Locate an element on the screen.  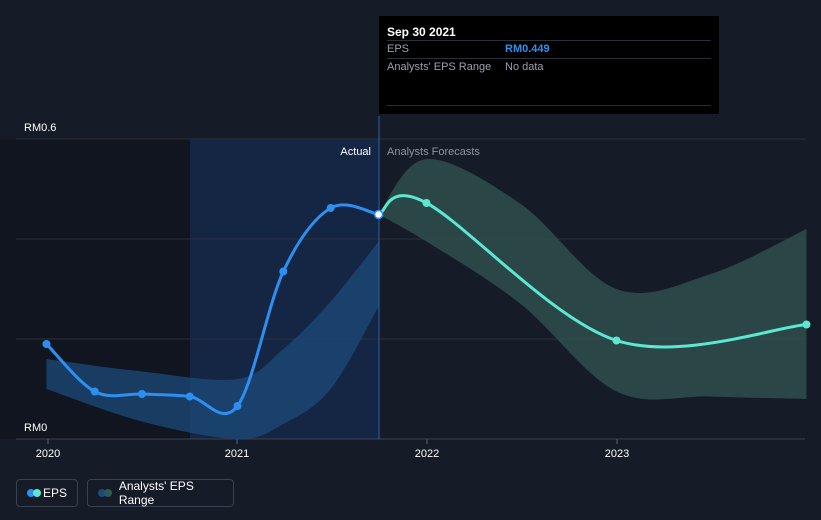
legend-range-label: Analysts' EPS Range is located at coordinates (156, 493).